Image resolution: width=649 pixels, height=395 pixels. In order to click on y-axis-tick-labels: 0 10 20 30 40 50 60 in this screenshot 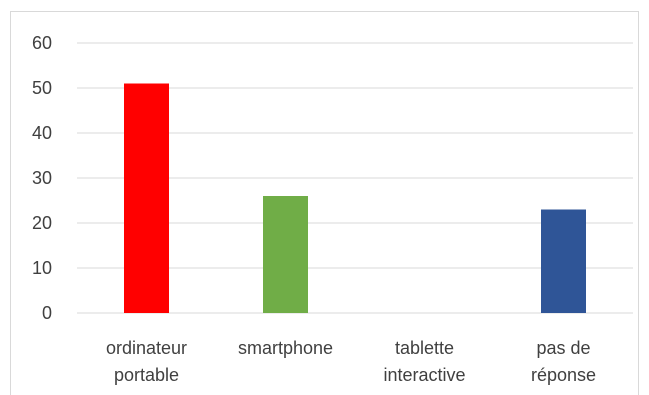, I will do `click(42, 178)`.